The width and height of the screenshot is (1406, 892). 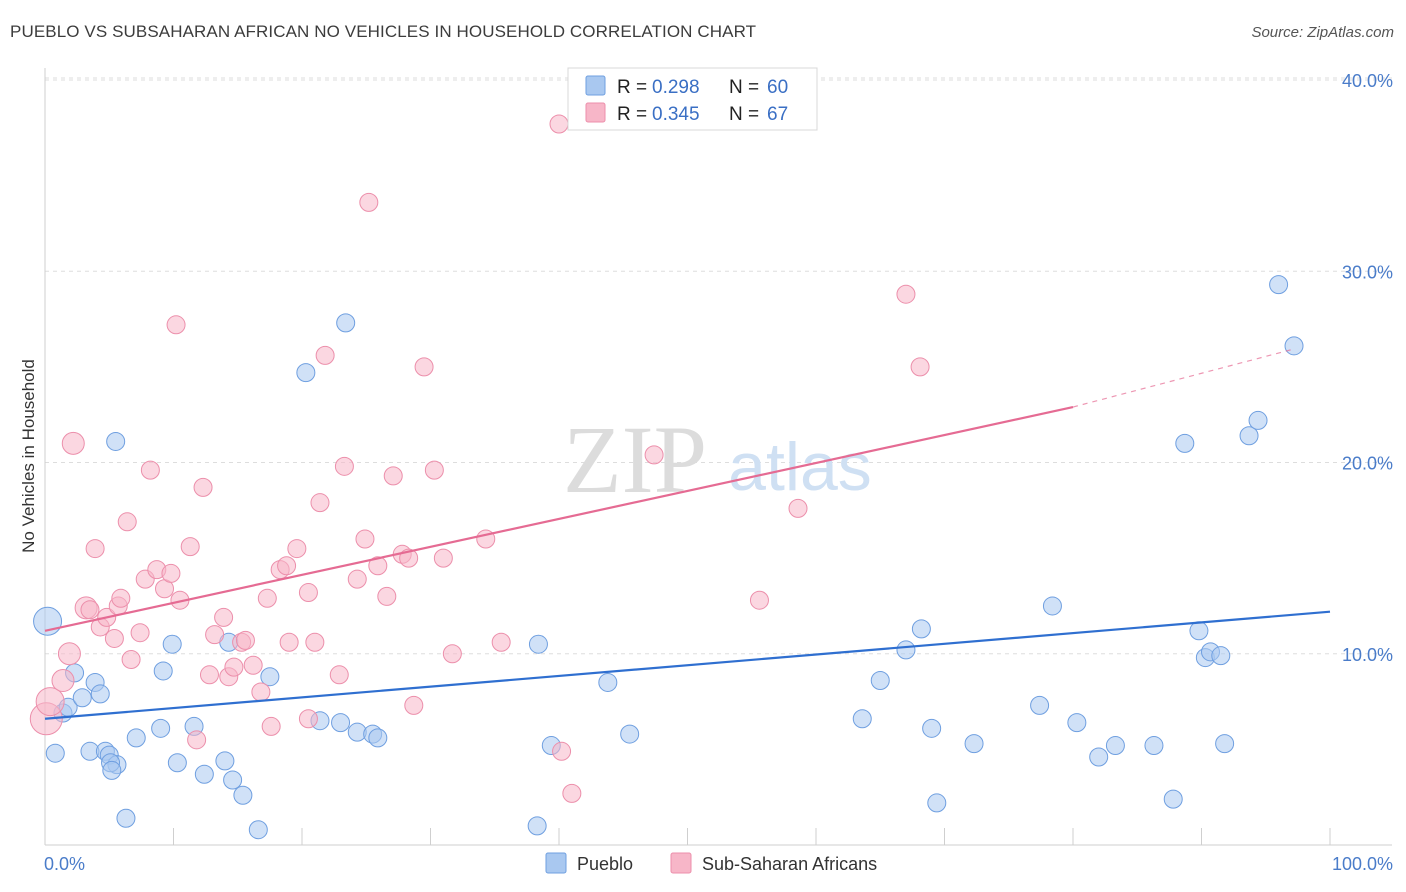 What do you see at coordinates (1367, 272) in the screenshot?
I see `y-tick-label-2: 30.0%` at bounding box center [1367, 272].